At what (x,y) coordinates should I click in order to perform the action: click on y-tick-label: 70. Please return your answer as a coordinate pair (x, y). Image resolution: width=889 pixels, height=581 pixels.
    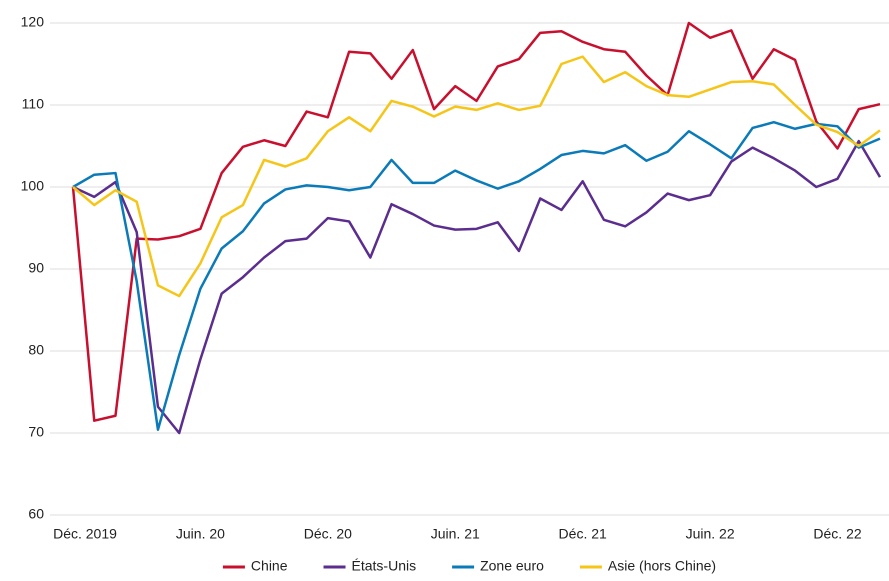
    Looking at the image, I should click on (36, 432).